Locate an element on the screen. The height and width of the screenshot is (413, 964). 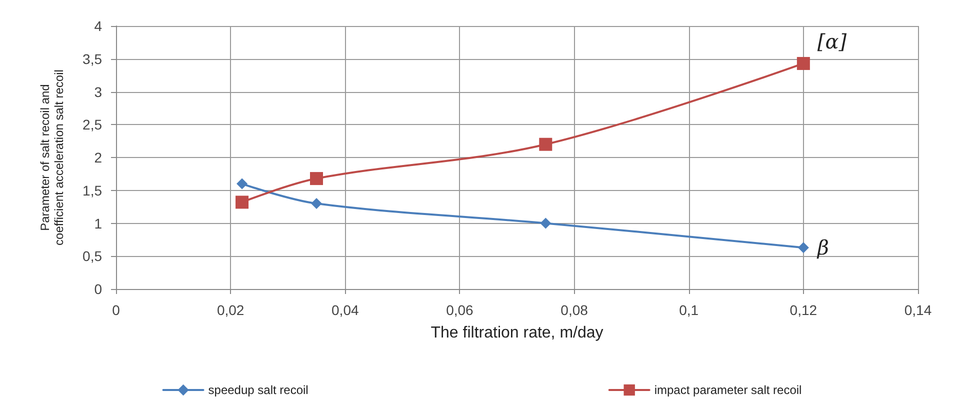
x-tick-label: 0,08 is located at coordinates (574, 310).